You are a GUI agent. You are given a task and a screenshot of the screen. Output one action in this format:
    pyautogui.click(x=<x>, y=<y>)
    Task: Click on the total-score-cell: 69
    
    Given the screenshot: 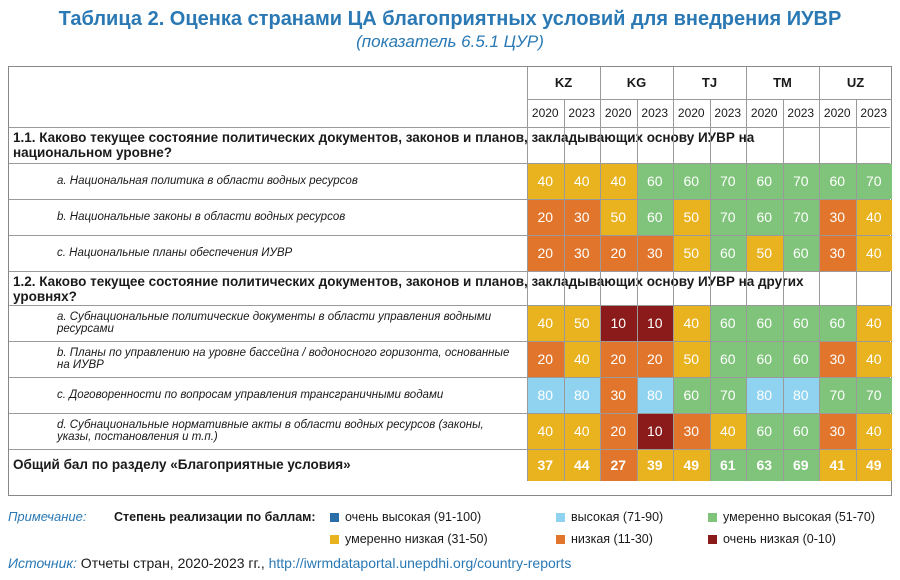 What is the action you would take?
    pyautogui.click(x=800, y=465)
    